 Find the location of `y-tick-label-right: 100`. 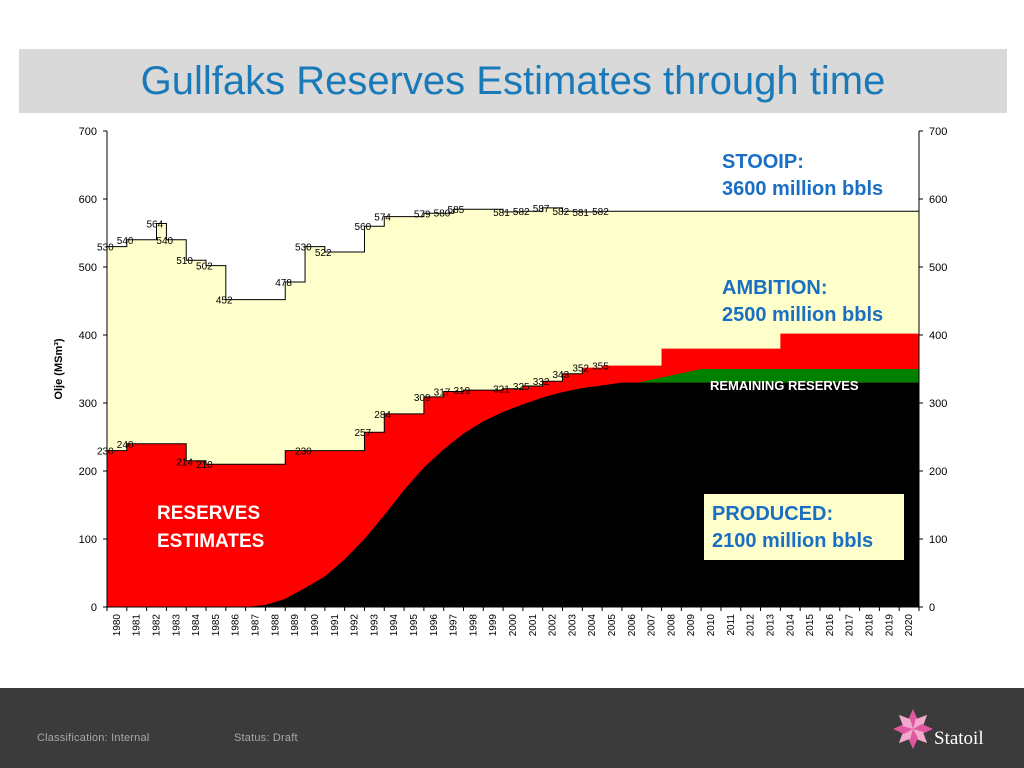

y-tick-label-right: 100 is located at coordinates (938, 540).